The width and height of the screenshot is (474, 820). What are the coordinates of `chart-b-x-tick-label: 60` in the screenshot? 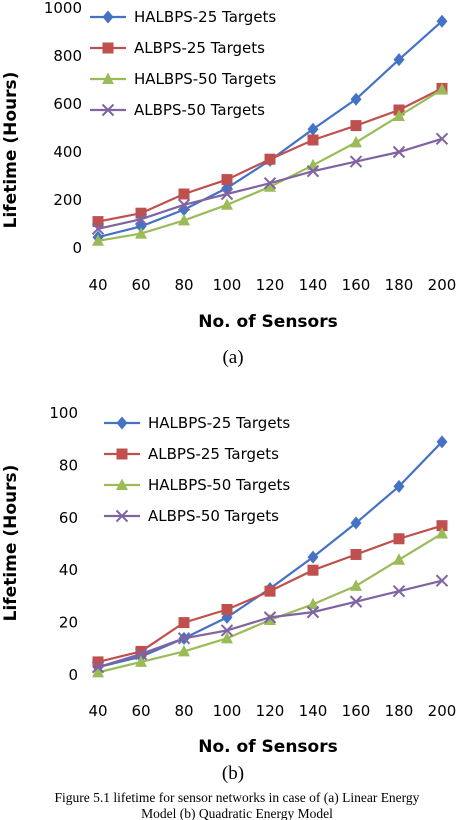 It's located at (140, 711).